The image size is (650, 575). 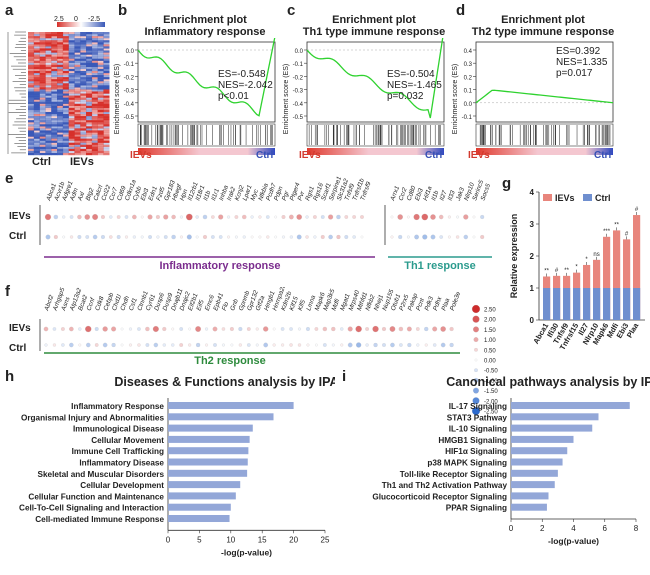 What do you see at coordinates (344, 376) in the screenshot?
I see `panel-letter-i: i` at bounding box center [344, 376].